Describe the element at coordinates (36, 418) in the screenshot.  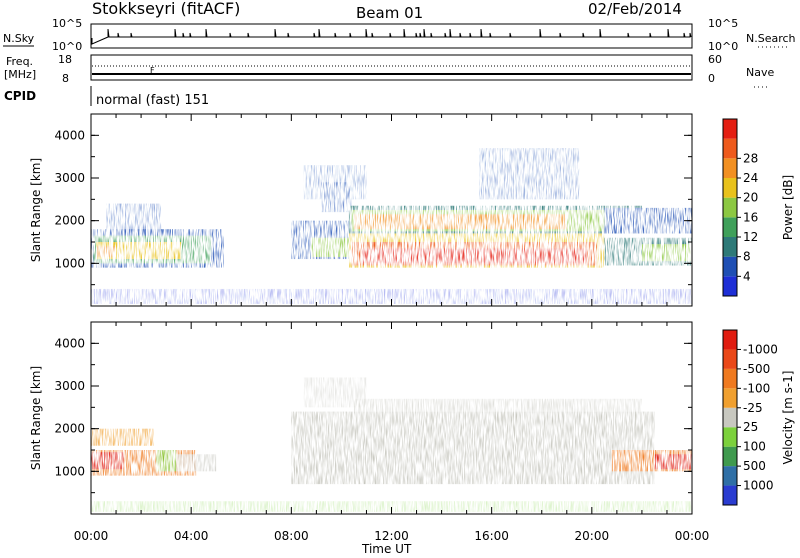
I see `velocity-ylabel: Slant Range [km]` at that location.